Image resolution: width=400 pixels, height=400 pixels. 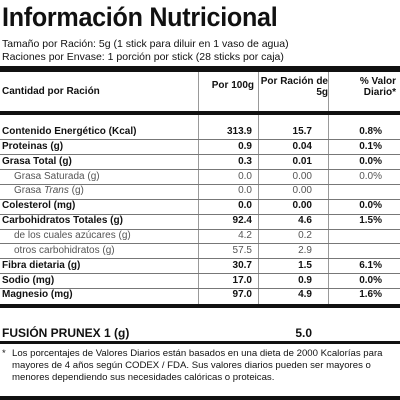 What do you see at coordinates (305, 250) in the screenshot?
I see `per-serving-value: 2.9` at bounding box center [305, 250].